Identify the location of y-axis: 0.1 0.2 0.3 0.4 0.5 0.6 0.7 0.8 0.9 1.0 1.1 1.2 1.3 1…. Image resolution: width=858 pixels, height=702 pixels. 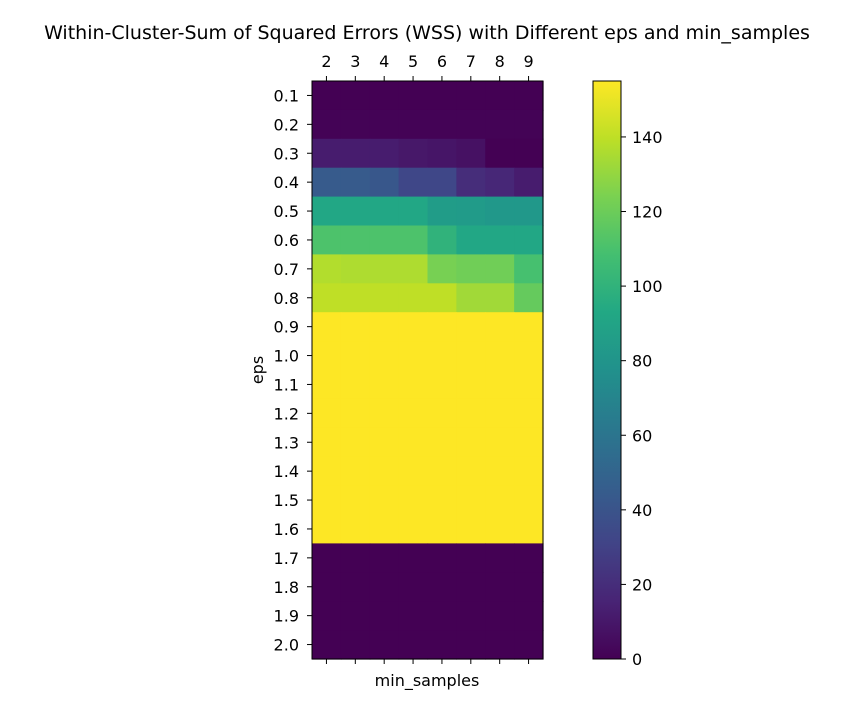
(293, 370).